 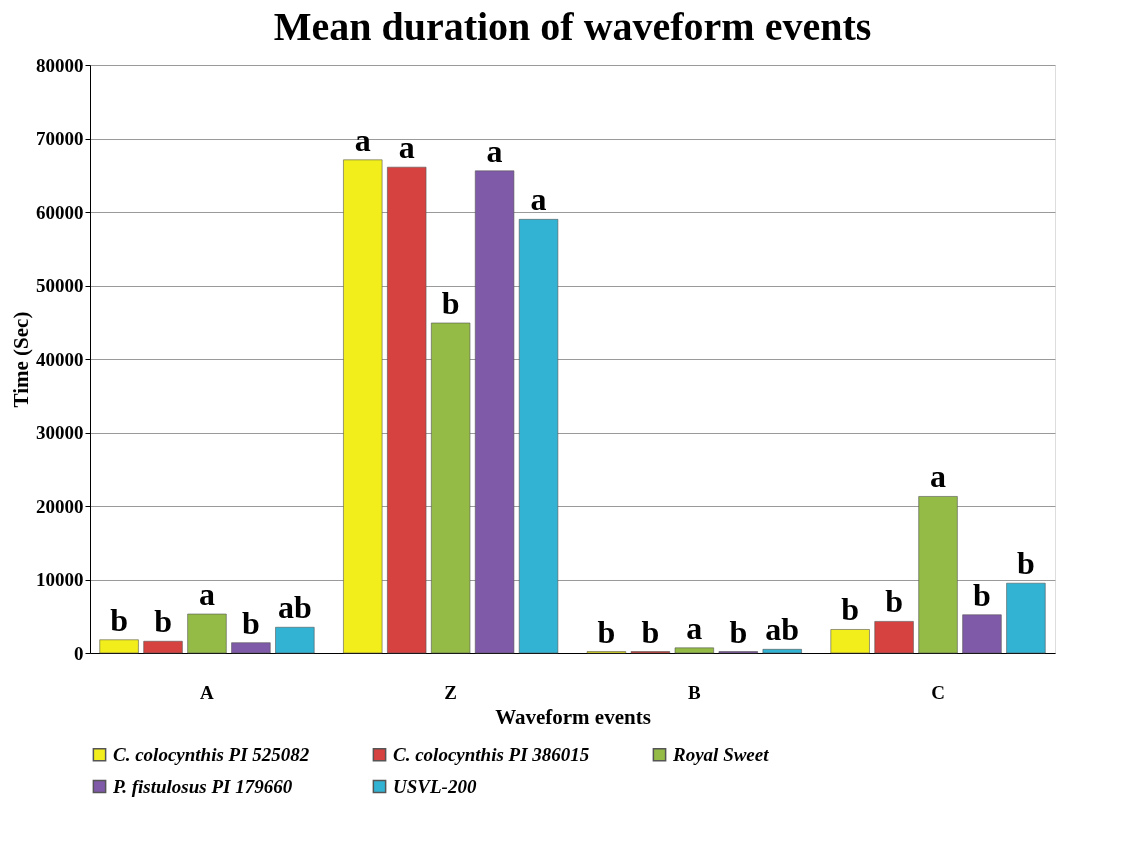 What do you see at coordinates (435, 786) in the screenshot?
I see `legend-label: USVL-200` at bounding box center [435, 786].